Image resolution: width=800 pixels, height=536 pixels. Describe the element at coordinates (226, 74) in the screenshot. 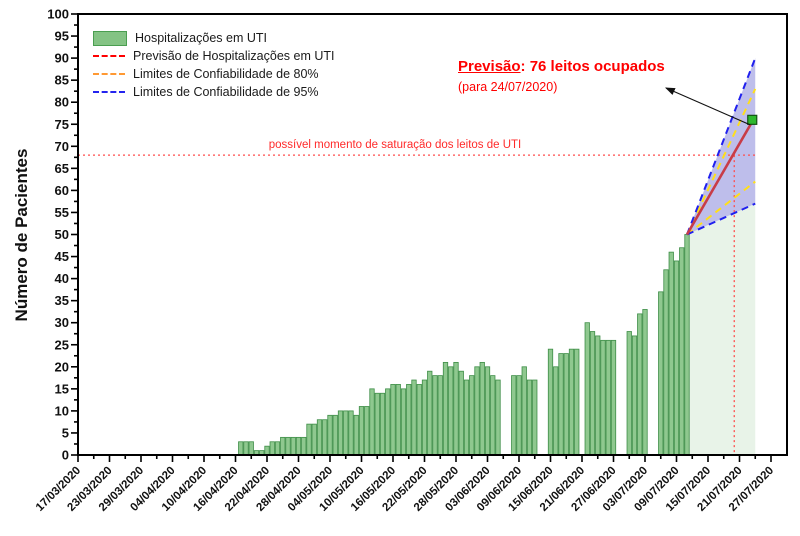

I see `legend-label: Limites de Confiabilidade de 80%` at that location.